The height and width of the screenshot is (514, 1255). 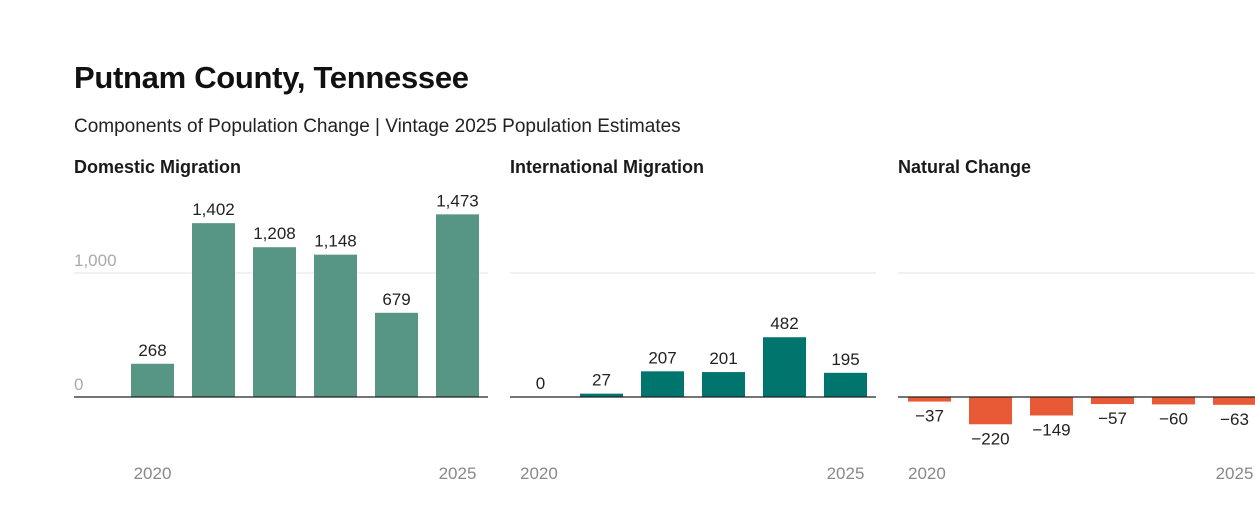 What do you see at coordinates (1173, 418) in the screenshot?
I see `data-label: −60` at bounding box center [1173, 418].